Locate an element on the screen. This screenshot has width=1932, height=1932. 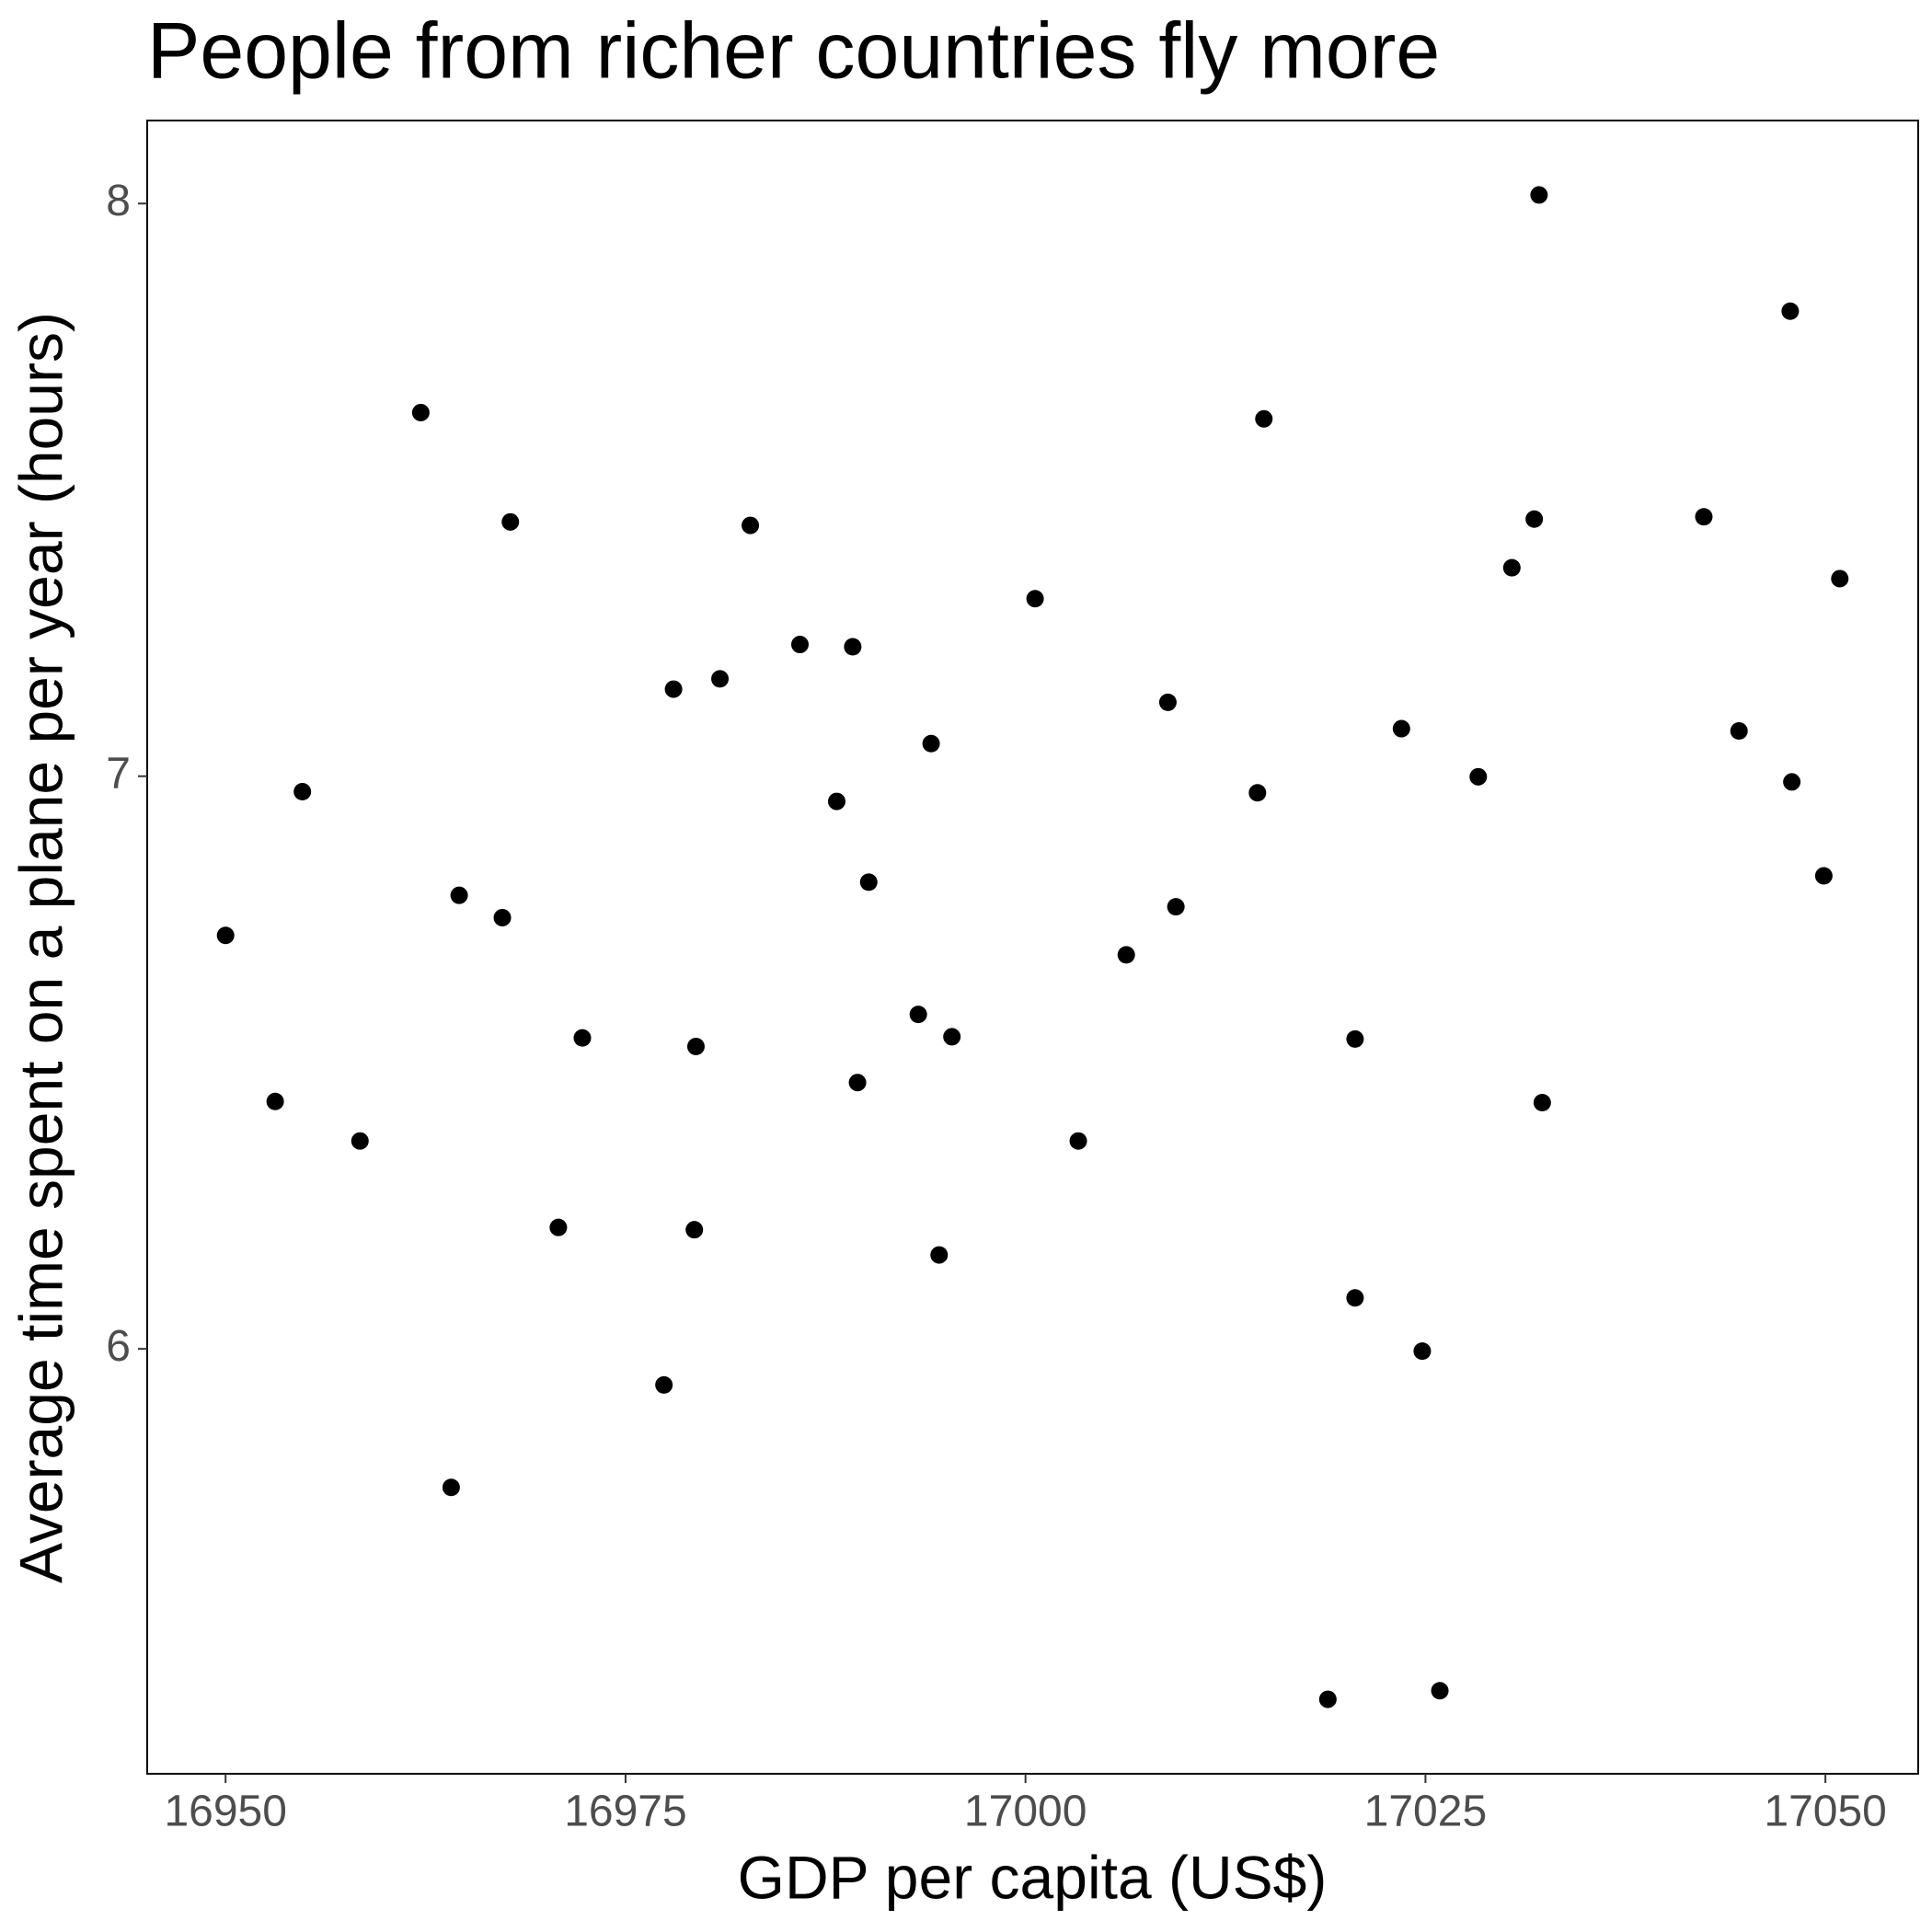
x-tick-label: 16975 is located at coordinates (625, 1812).